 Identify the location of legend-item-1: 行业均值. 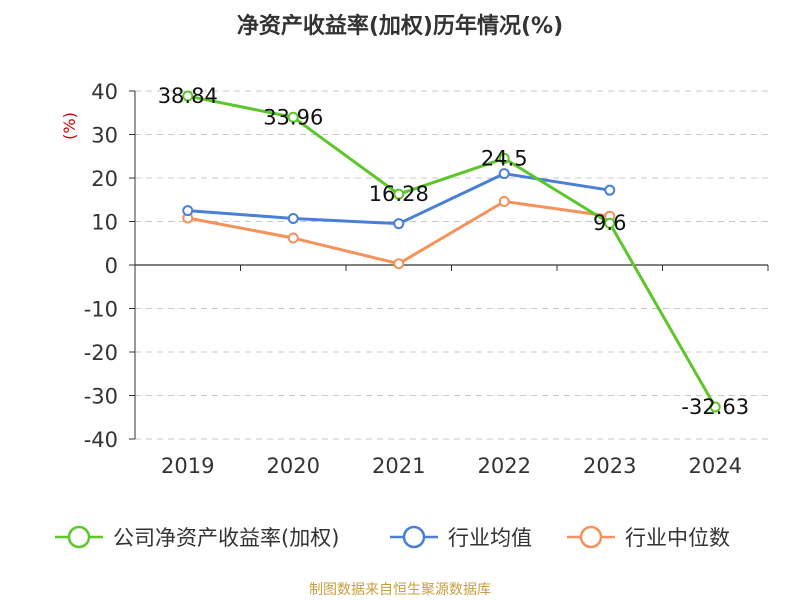
(461, 537).